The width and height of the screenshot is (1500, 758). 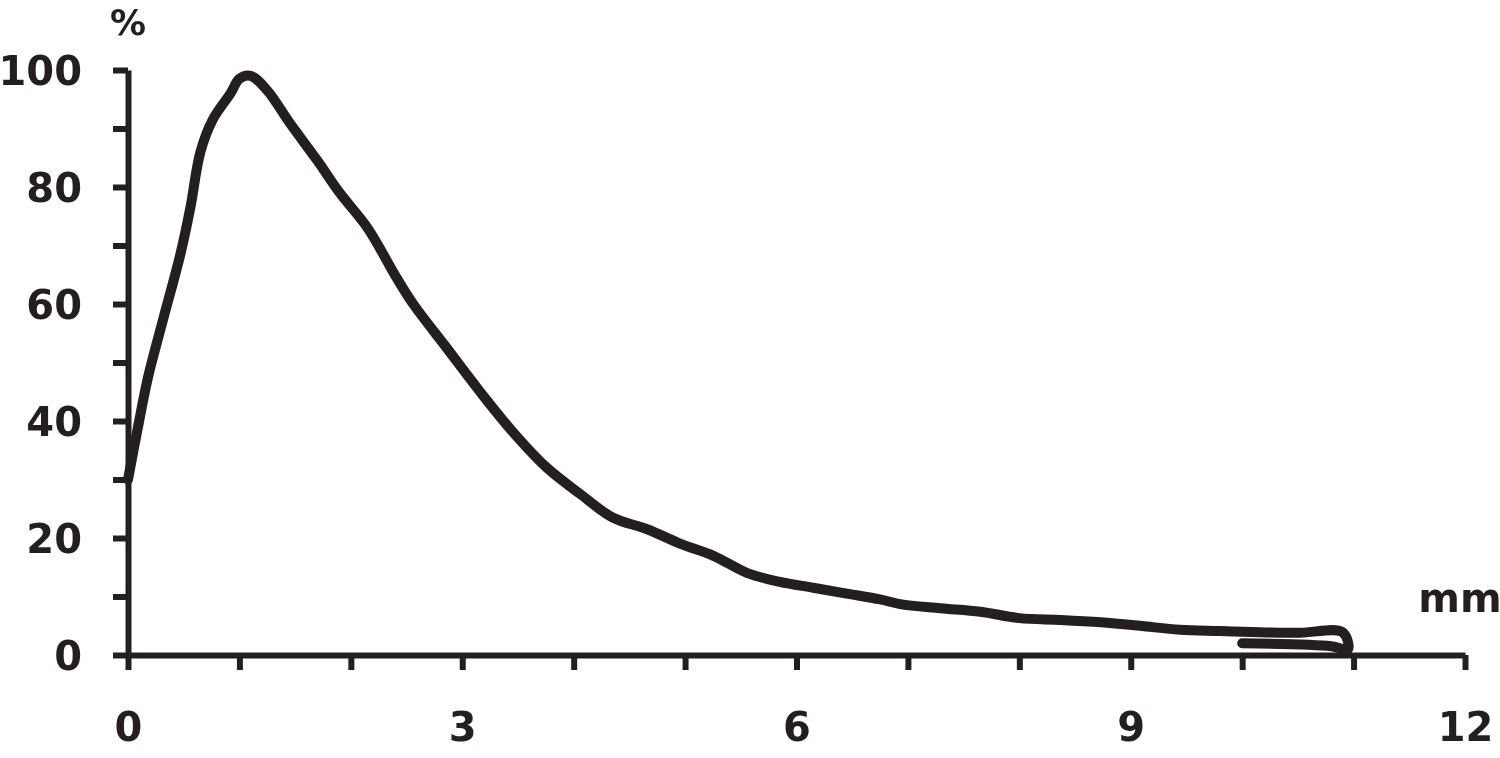 What do you see at coordinates (797, 727) in the screenshot?
I see `x-tick-label: 6` at bounding box center [797, 727].